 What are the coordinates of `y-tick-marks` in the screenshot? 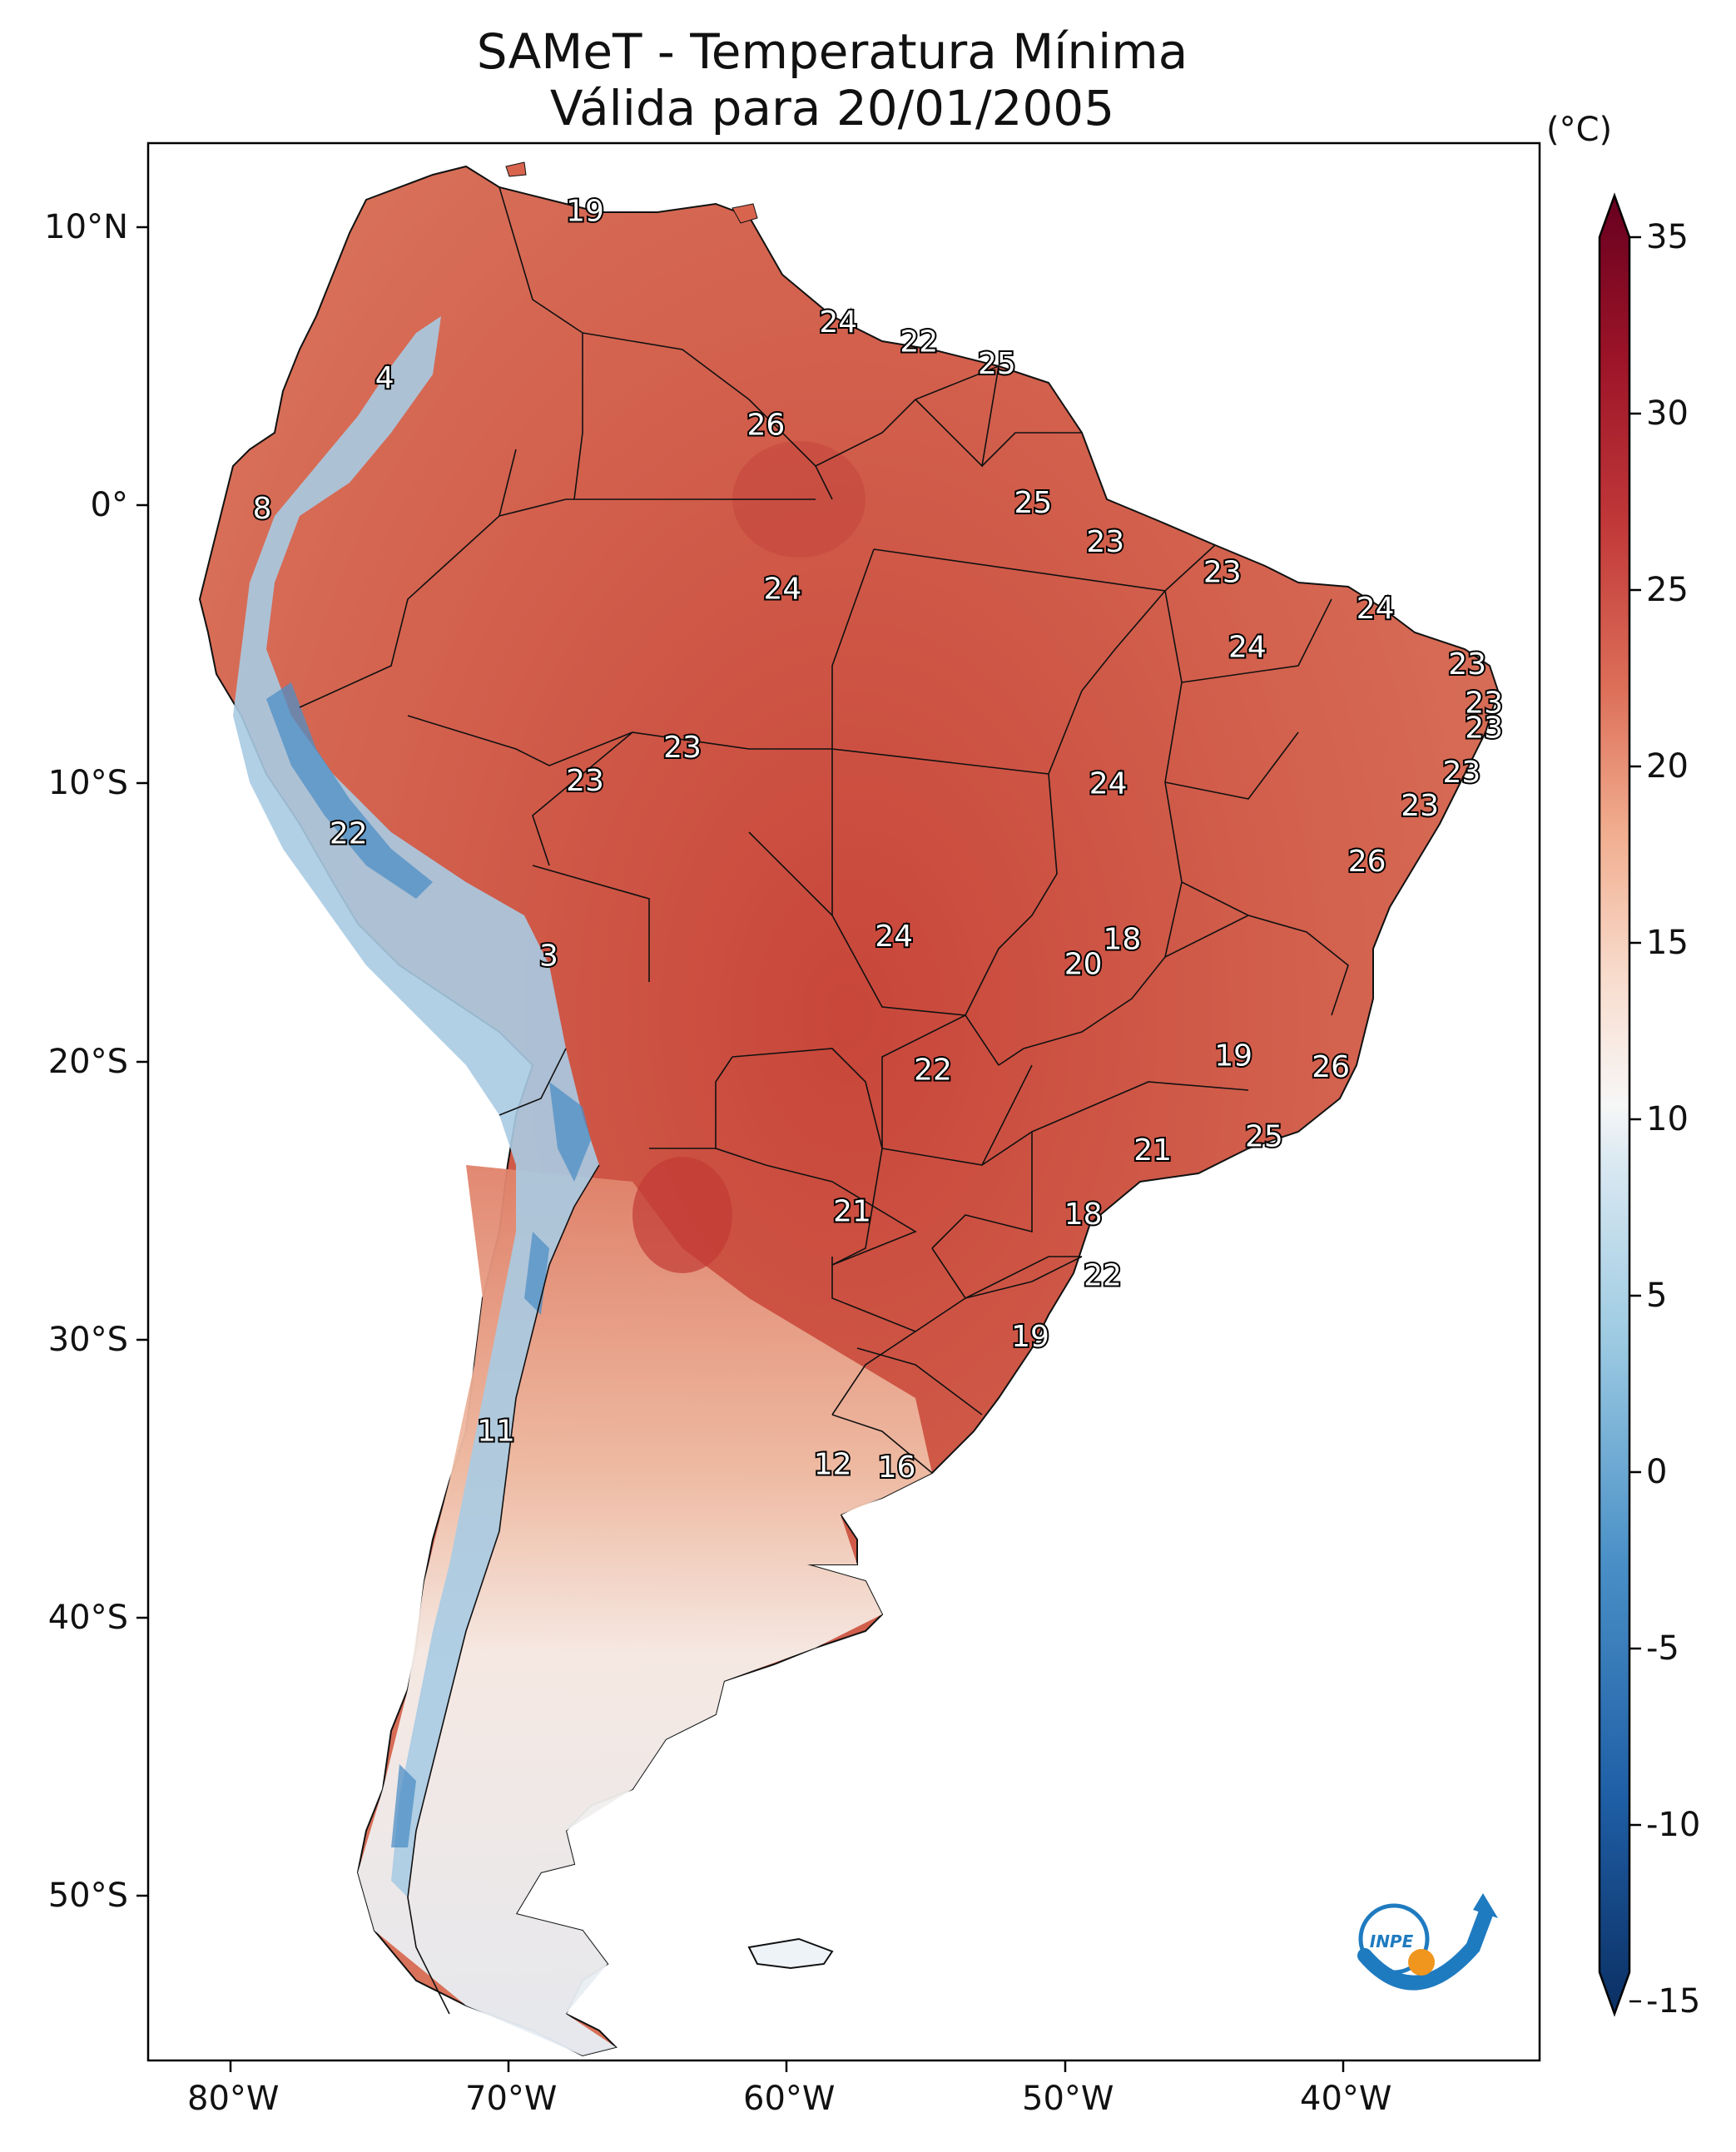 It's located at (142, 1061).